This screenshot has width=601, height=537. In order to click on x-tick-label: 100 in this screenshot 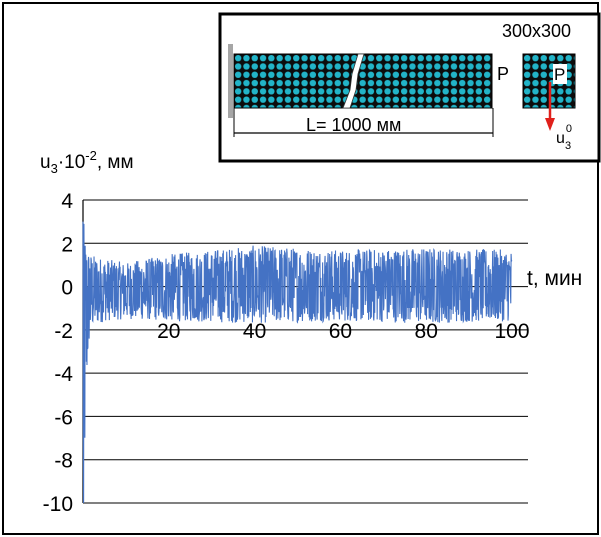, I will do `click(511, 331)`.